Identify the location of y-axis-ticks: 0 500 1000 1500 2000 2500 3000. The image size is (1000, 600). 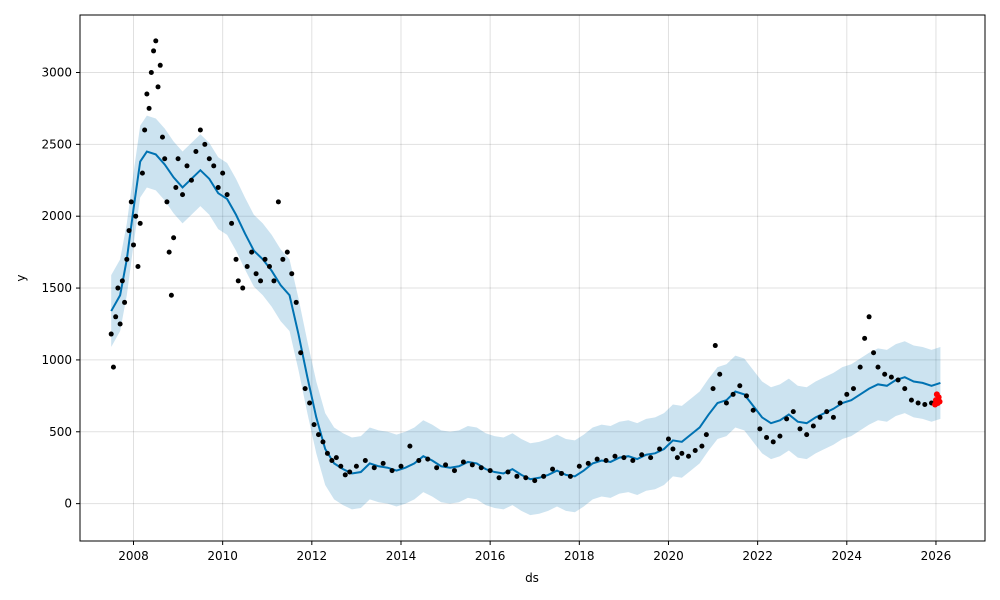
(60, 288).